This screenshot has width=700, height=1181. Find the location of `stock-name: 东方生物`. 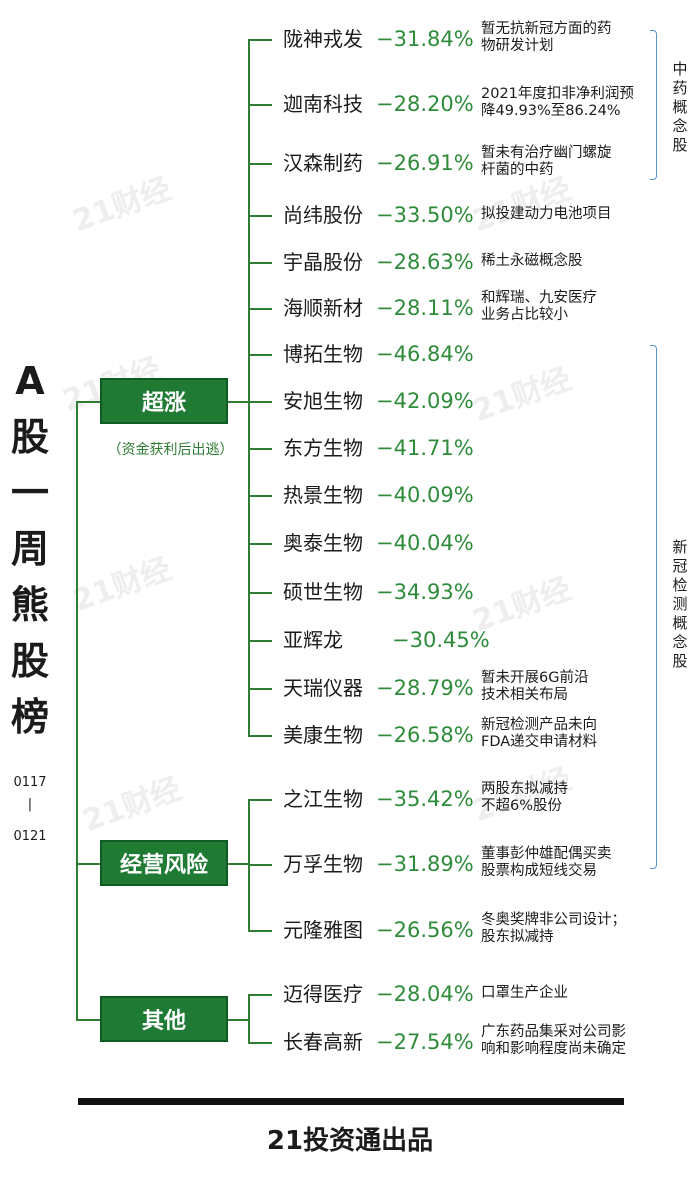

stock-name: 东方生物 is located at coordinates (323, 448).